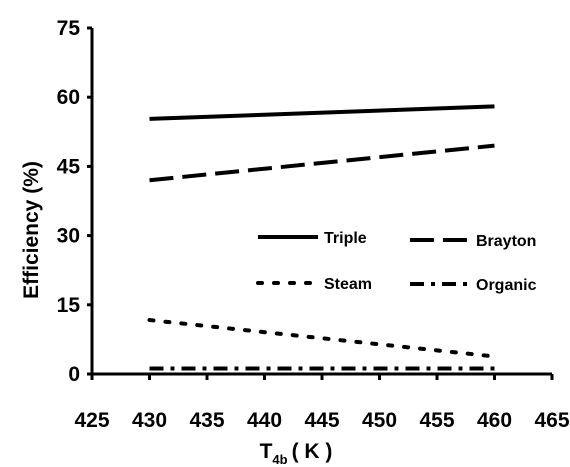  Describe the element at coordinates (506, 285) in the screenshot. I see `legend-label-organic: Organic` at that location.